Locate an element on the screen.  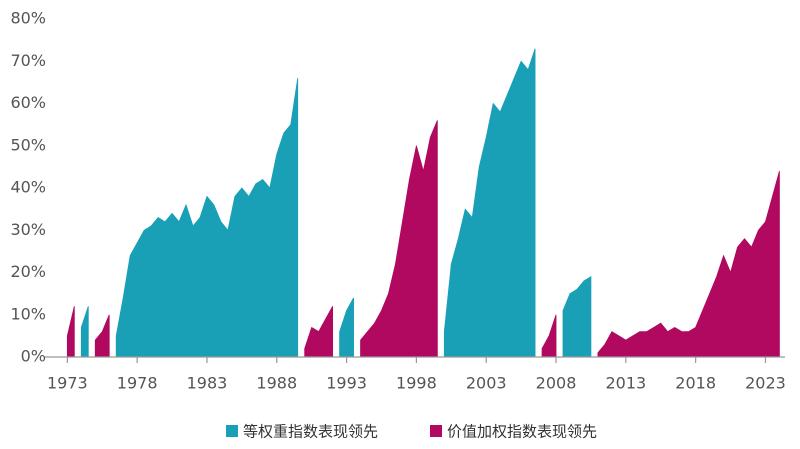
x-tick-label: 1993 is located at coordinates (346, 383).